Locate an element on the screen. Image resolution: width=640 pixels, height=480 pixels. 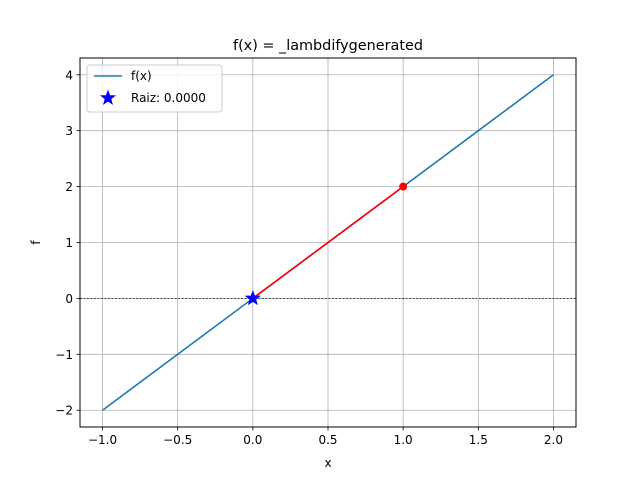
x-tick-label: 1.0 is located at coordinates (403, 440).